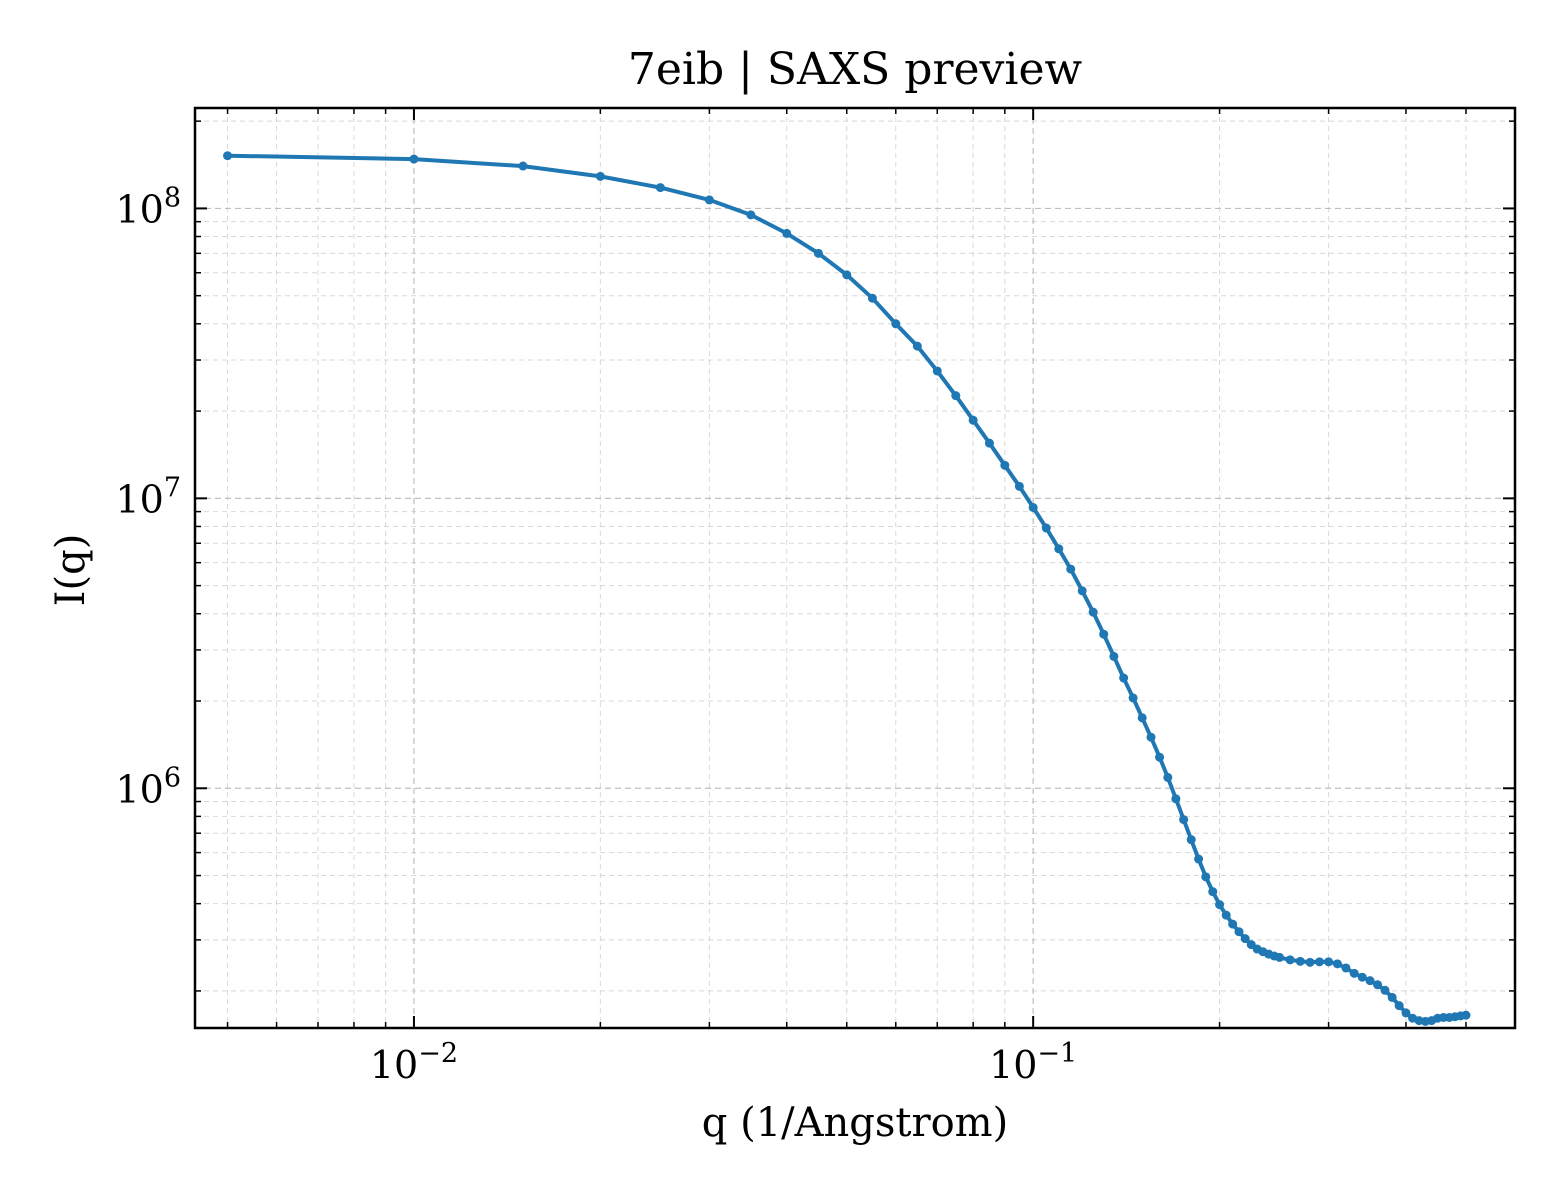 The image size is (1560, 1200). I want to click on y-tick-label: 108, so click(148, 206).